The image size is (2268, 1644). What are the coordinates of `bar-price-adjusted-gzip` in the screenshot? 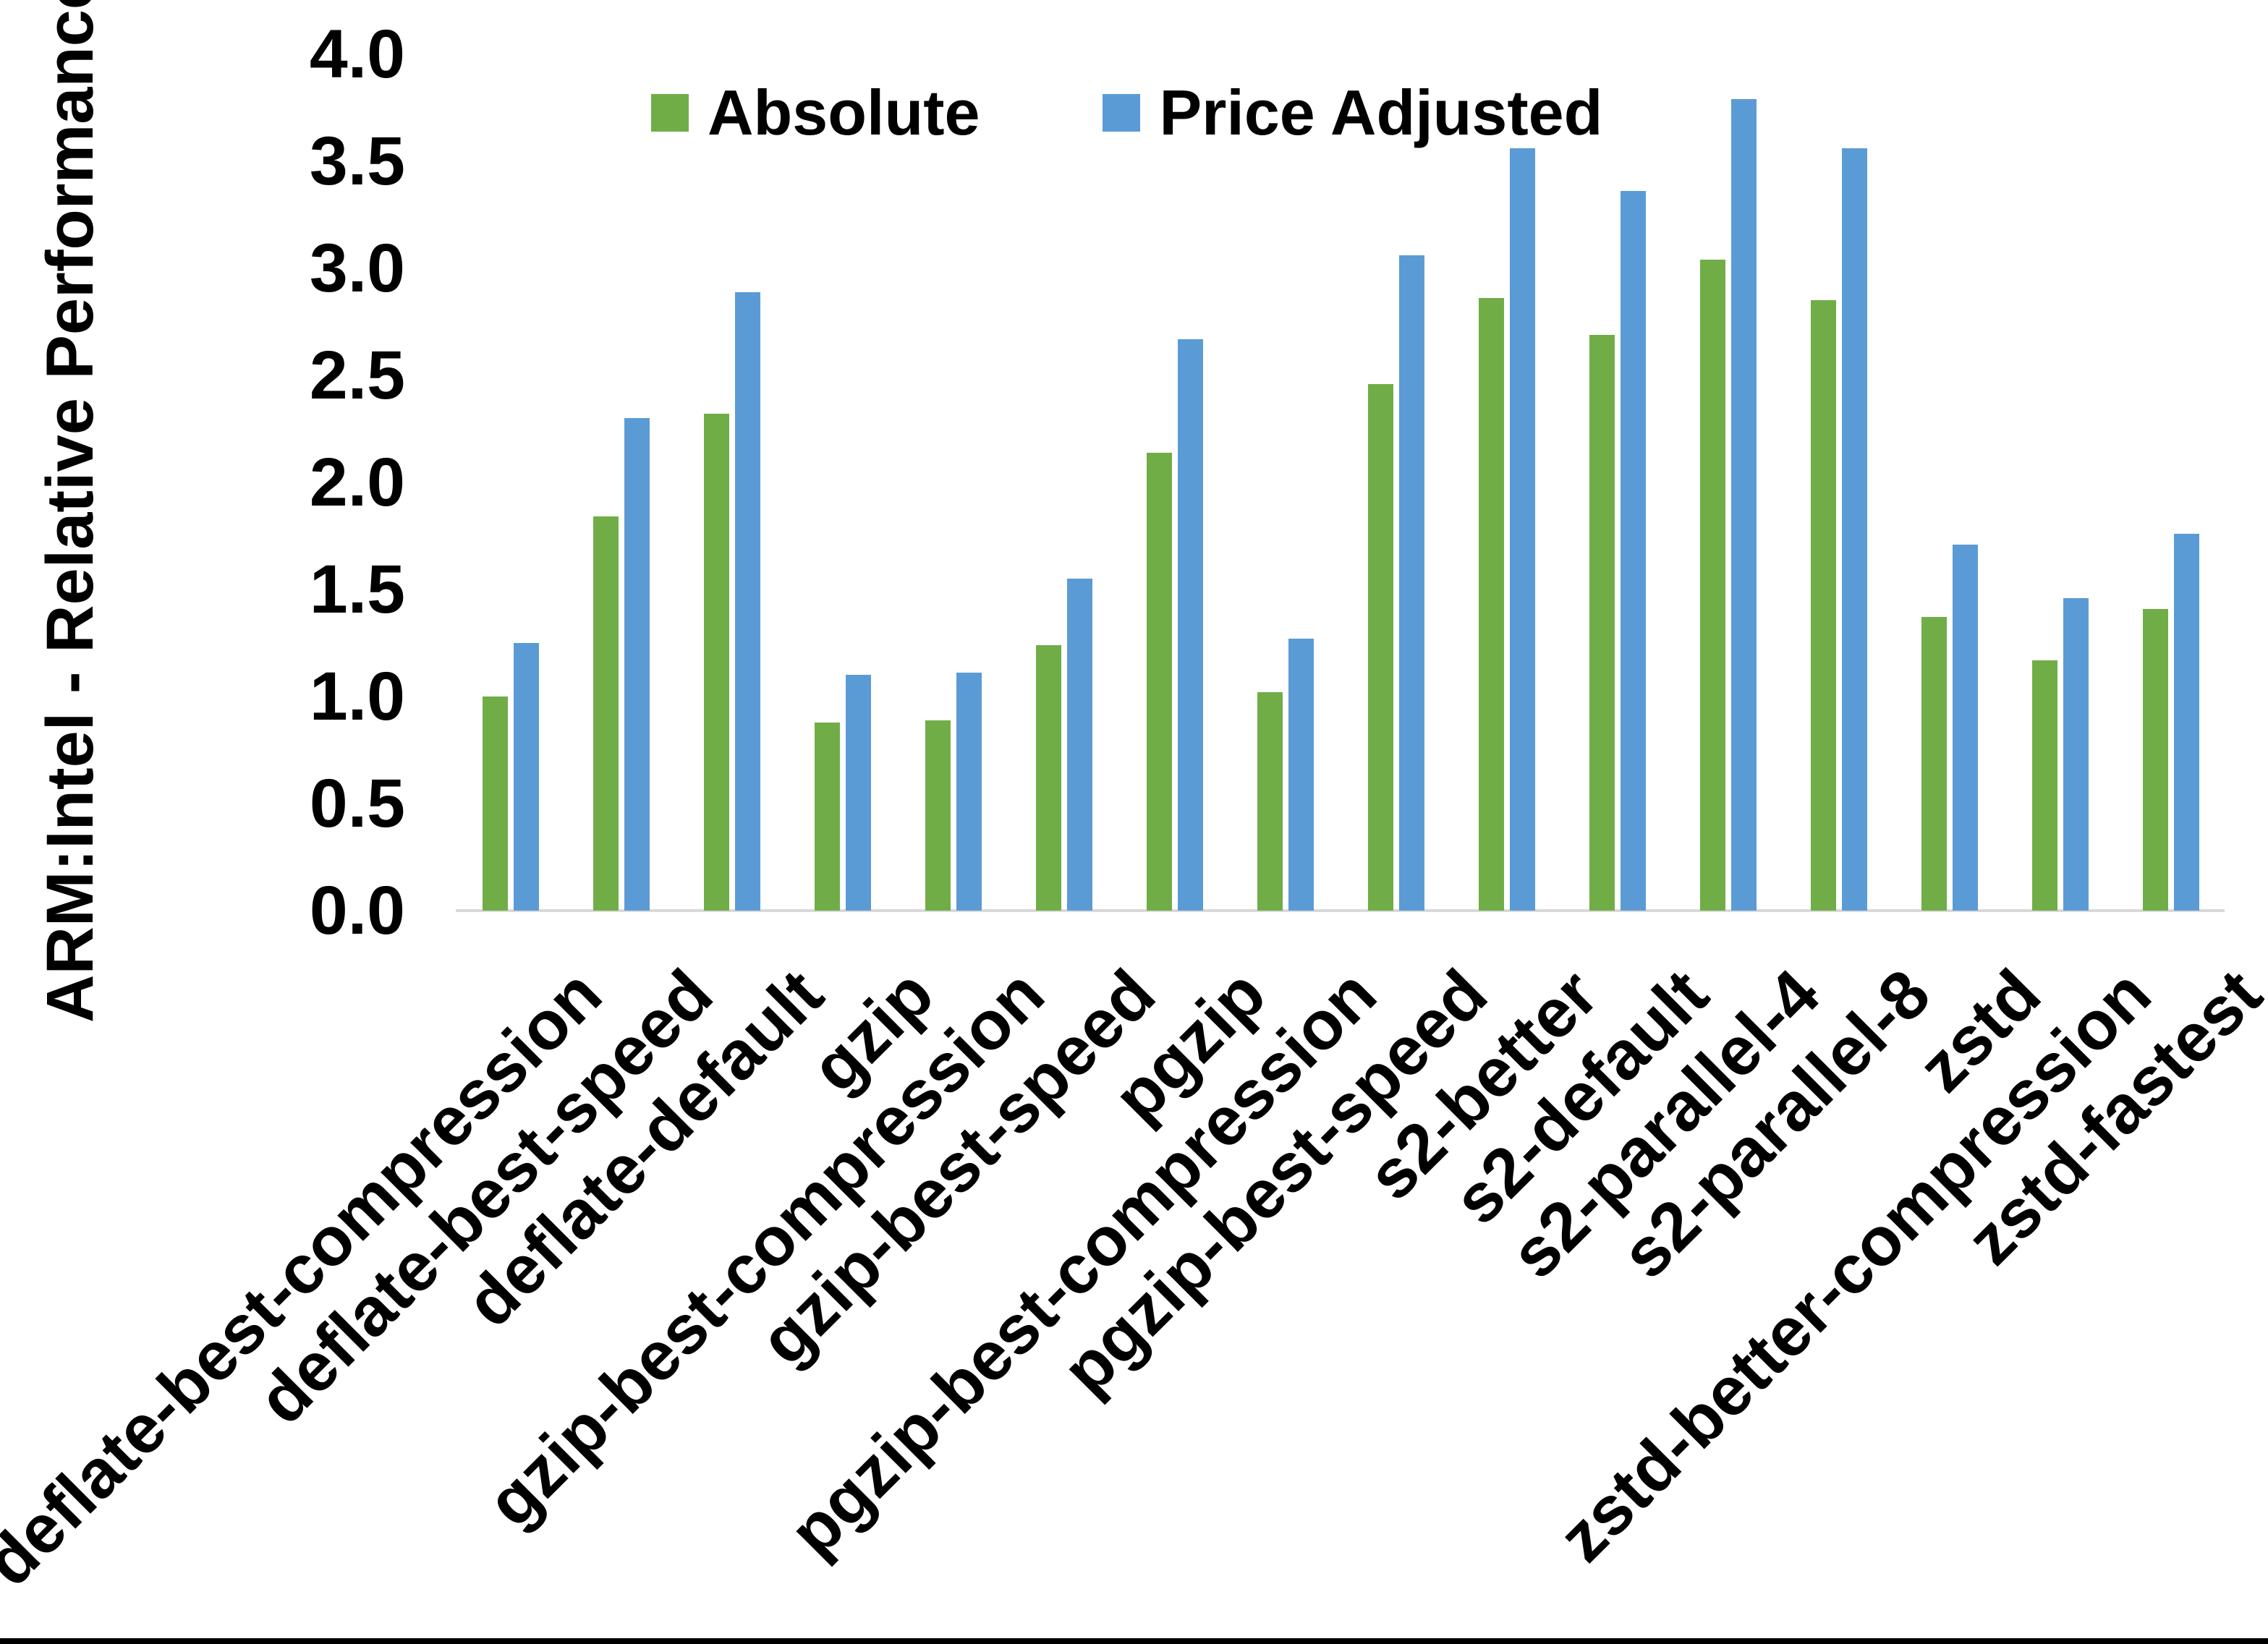 It's located at (858, 793).